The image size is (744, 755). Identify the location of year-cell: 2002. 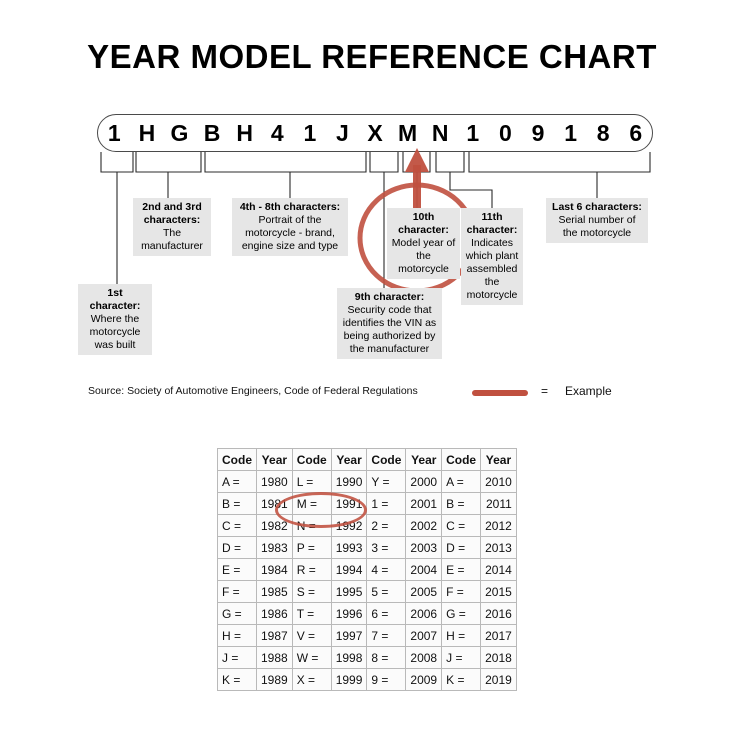
(424, 525).